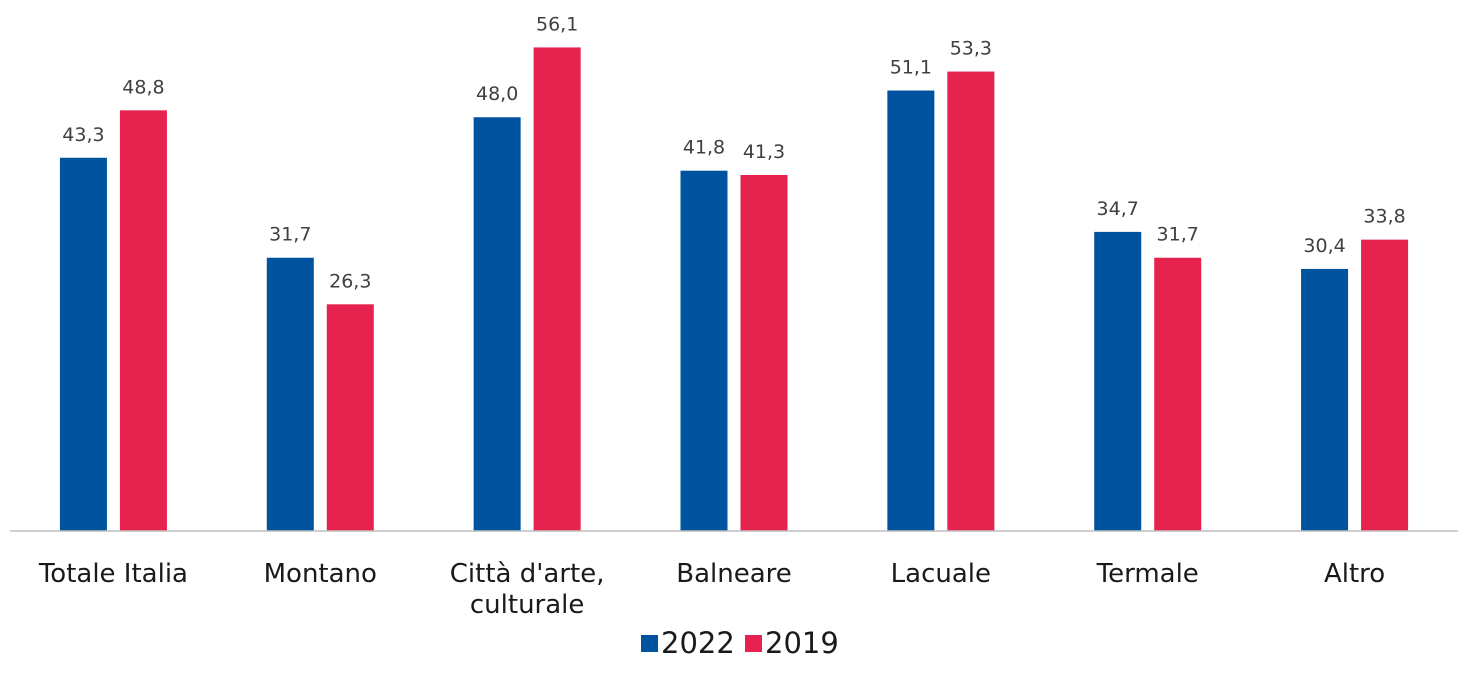 The image size is (1468, 680). Describe the element at coordinates (1384, 217) in the screenshot. I see `data-label-2019-6: 33,8` at that location.